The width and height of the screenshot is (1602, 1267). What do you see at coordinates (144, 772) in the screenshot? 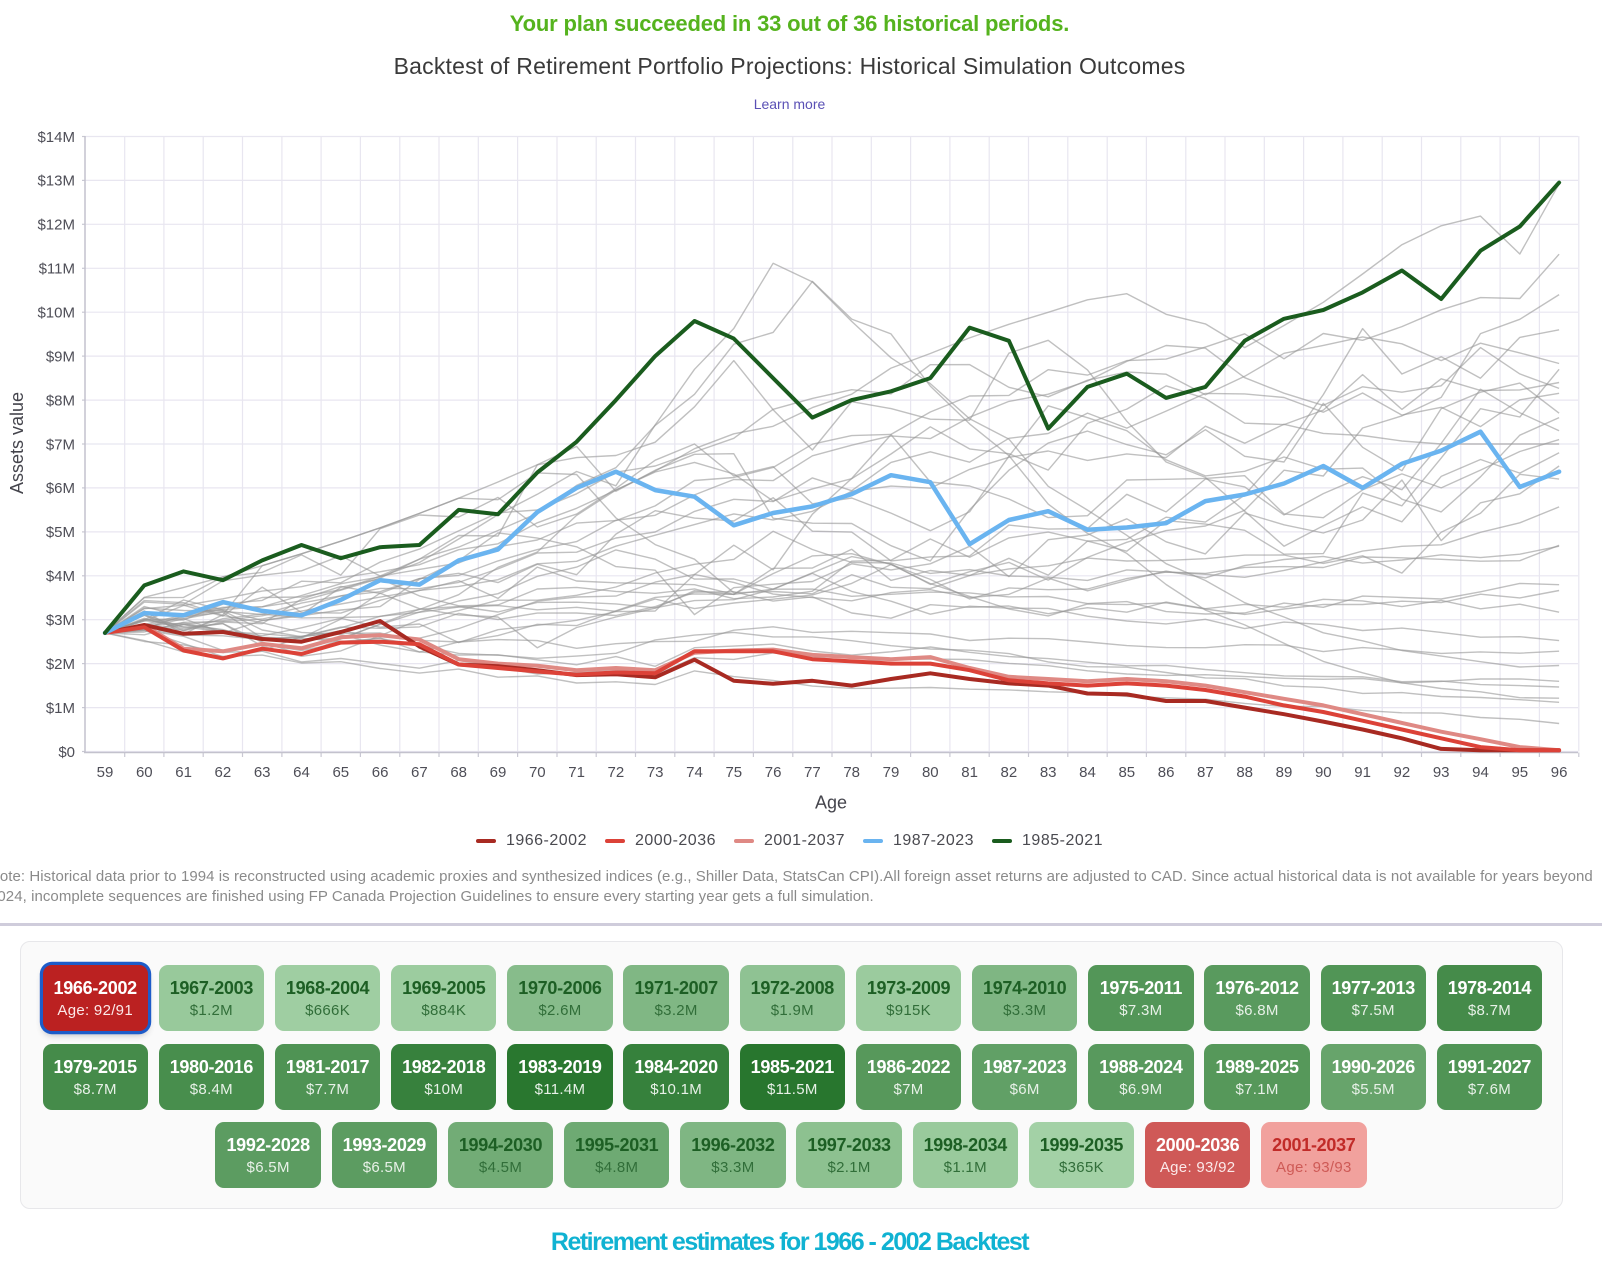
I see `svg-text: 60` at bounding box center [144, 772].